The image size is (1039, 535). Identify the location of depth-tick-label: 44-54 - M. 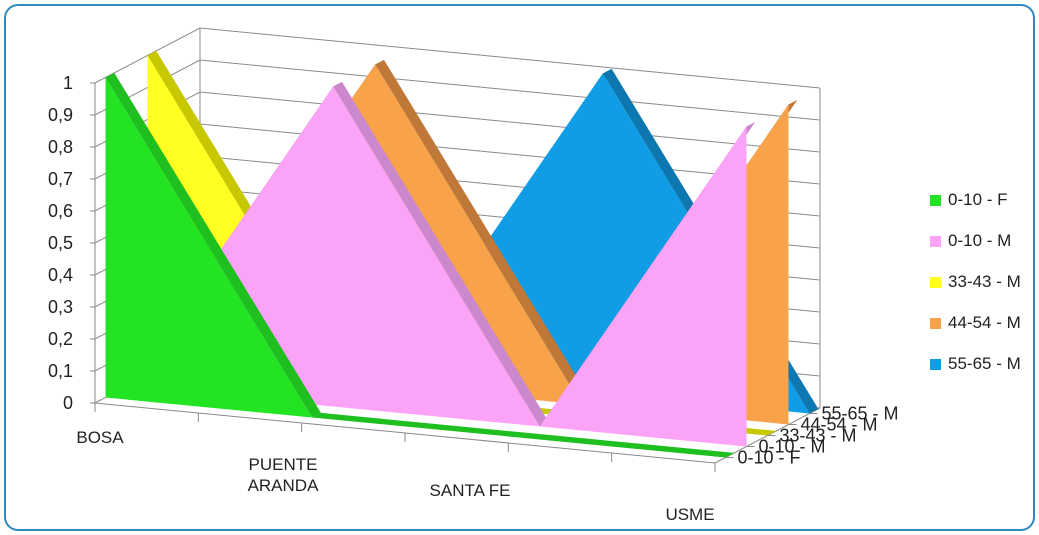
(839, 425).